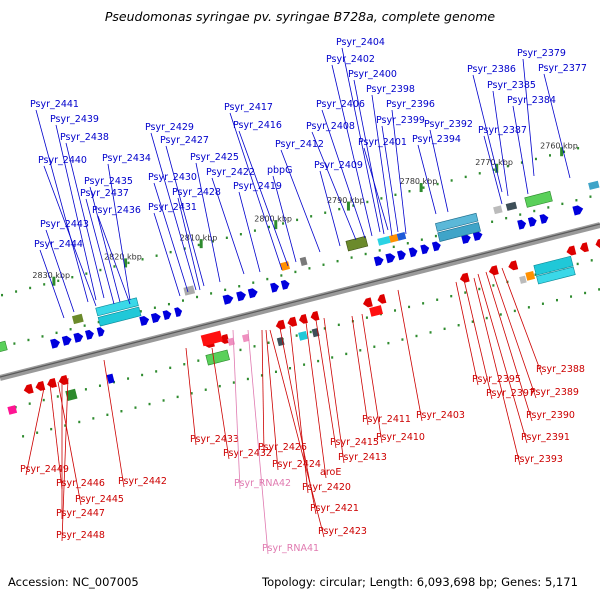  I want to click on gene-label-top: Psyr_2385, so click(511, 85).